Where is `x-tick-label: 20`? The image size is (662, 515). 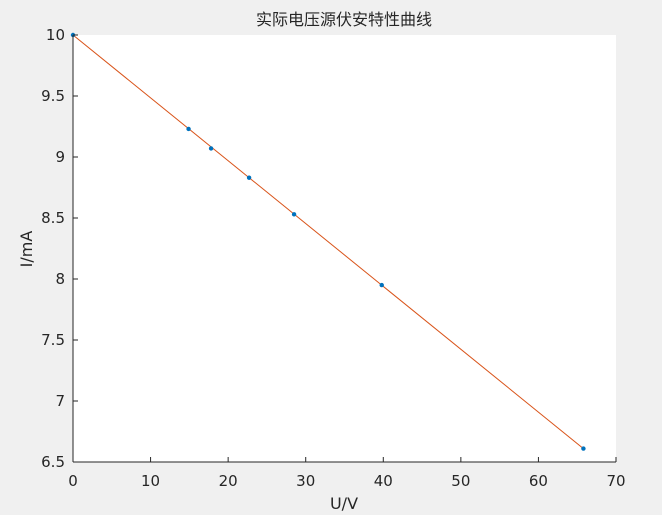
x-tick-label: 20 is located at coordinates (228, 481).